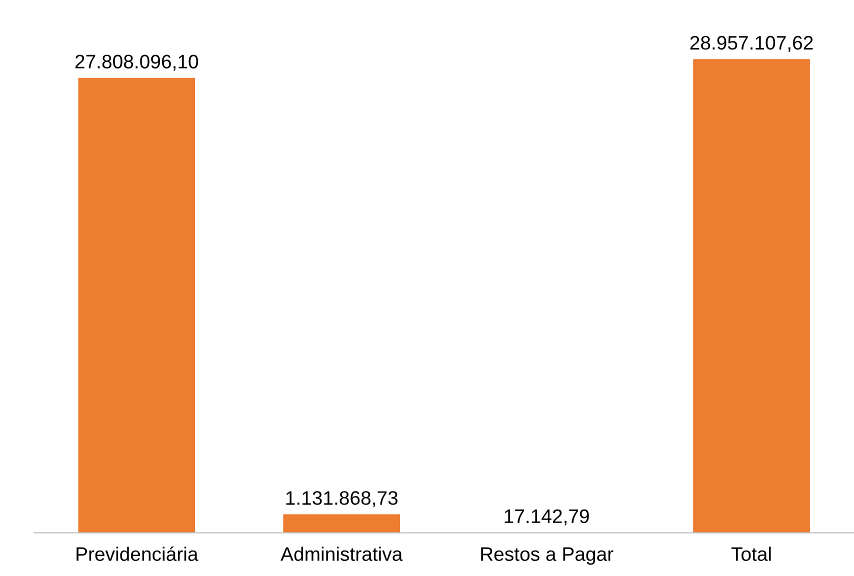  Describe the element at coordinates (546, 517) in the screenshot. I see `data-label: 17.142,79` at that location.